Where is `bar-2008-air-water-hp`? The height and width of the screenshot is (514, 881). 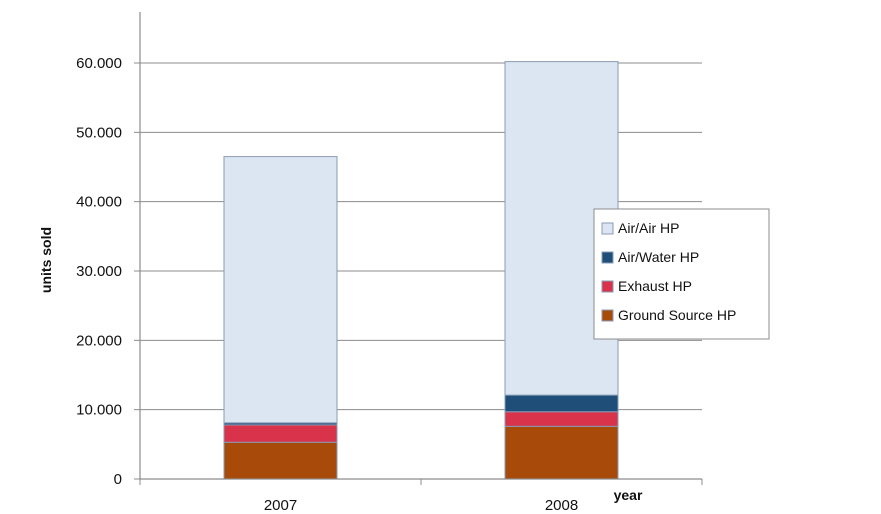 bar-2008-air-water-hp is located at coordinates (561, 403).